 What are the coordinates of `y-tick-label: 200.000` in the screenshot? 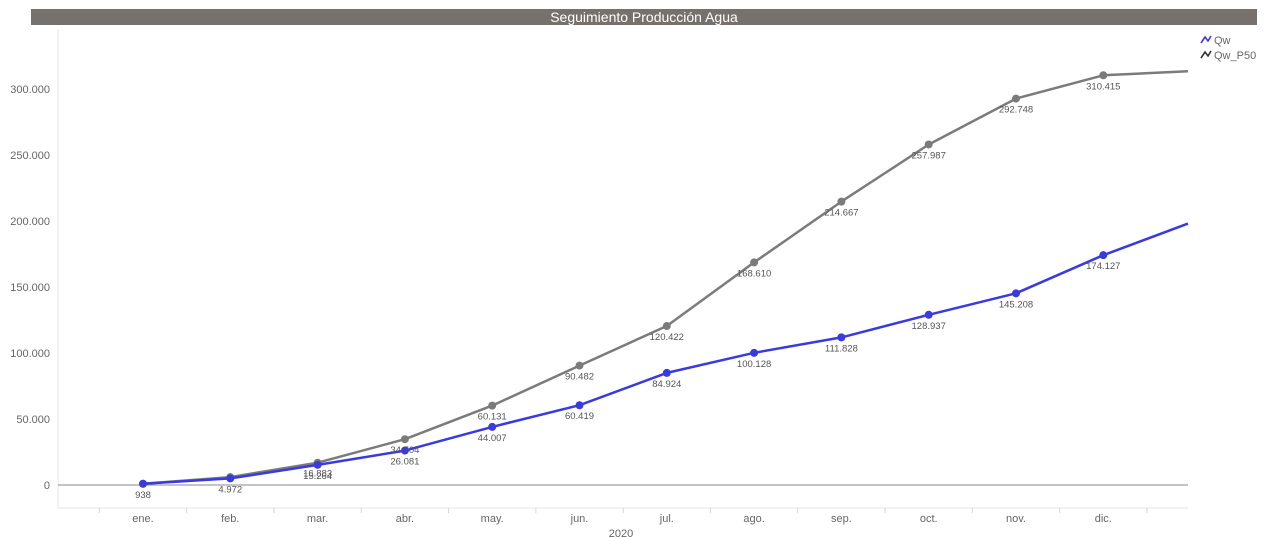 It's located at (30, 222).